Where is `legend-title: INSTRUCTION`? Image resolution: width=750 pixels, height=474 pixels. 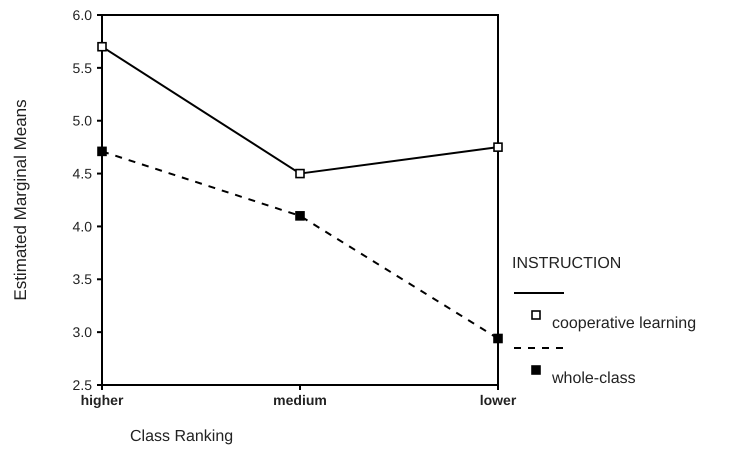
legend-title: INSTRUCTION is located at coordinates (567, 263).